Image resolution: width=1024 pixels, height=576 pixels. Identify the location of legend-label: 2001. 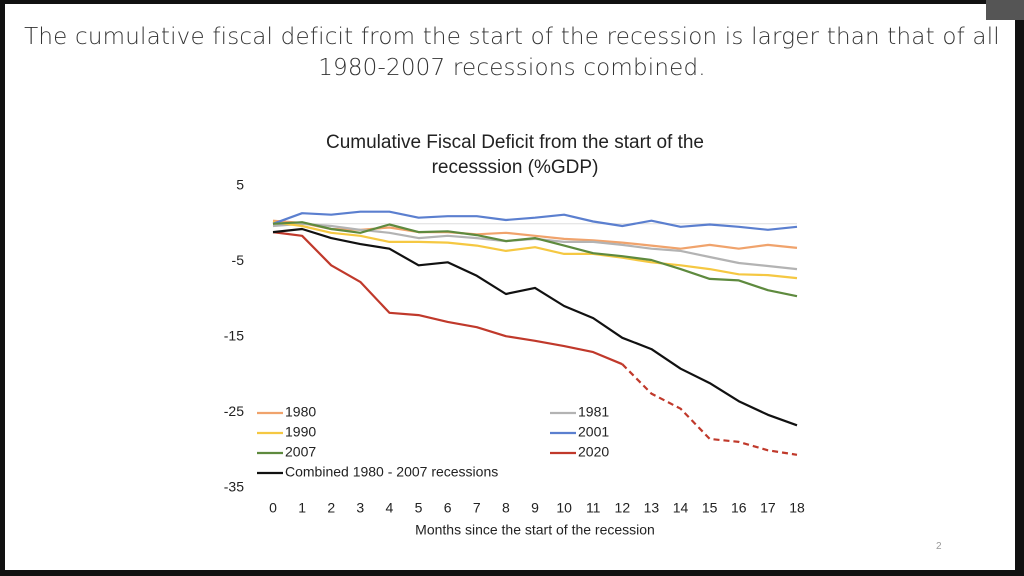
(593, 432).